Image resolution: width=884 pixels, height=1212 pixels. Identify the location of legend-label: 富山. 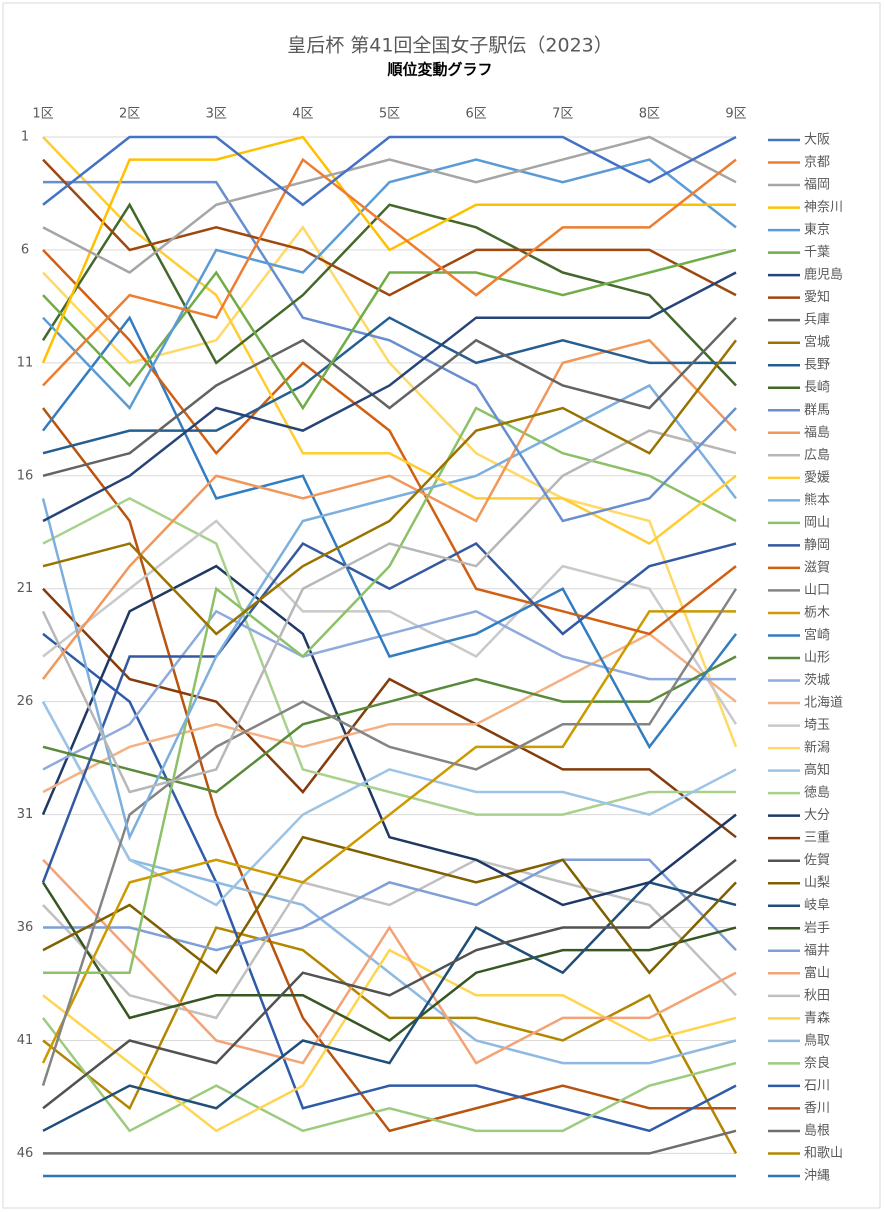
(817, 973).